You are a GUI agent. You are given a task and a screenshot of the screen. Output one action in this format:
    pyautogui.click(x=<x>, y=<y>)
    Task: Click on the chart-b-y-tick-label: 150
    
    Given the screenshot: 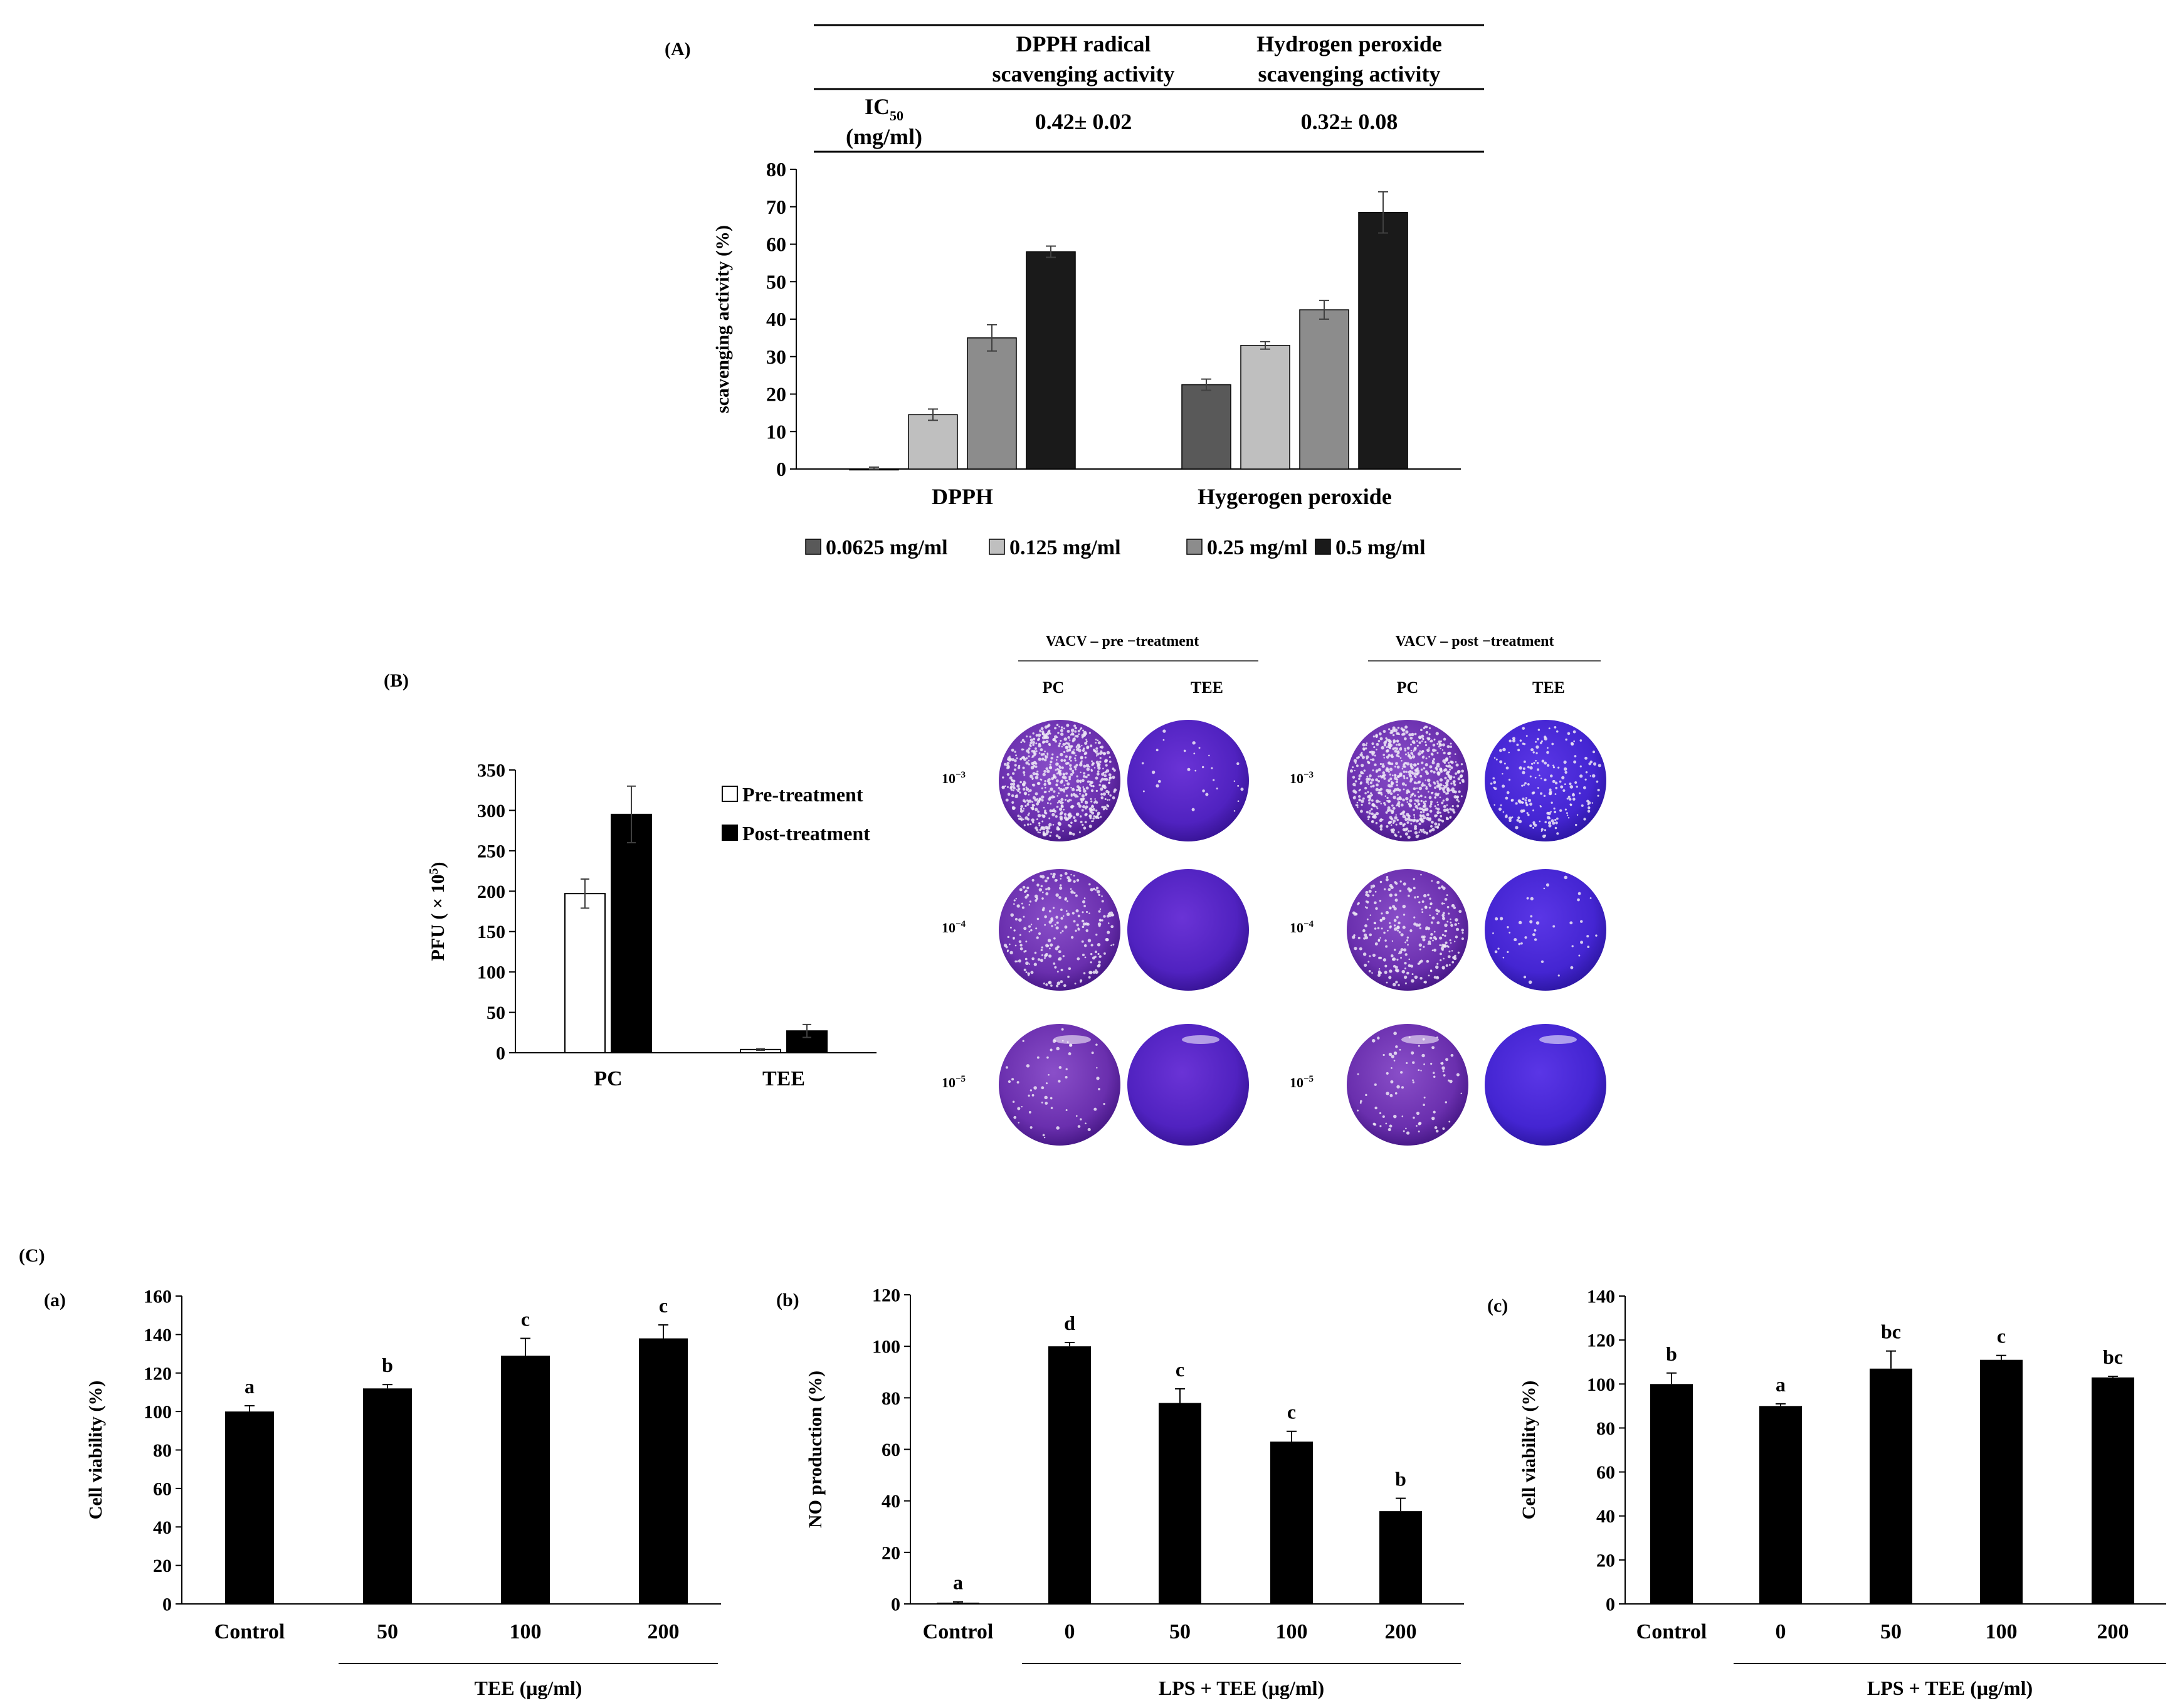 What is the action you would take?
    pyautogui.click(x=491, y=932)
    